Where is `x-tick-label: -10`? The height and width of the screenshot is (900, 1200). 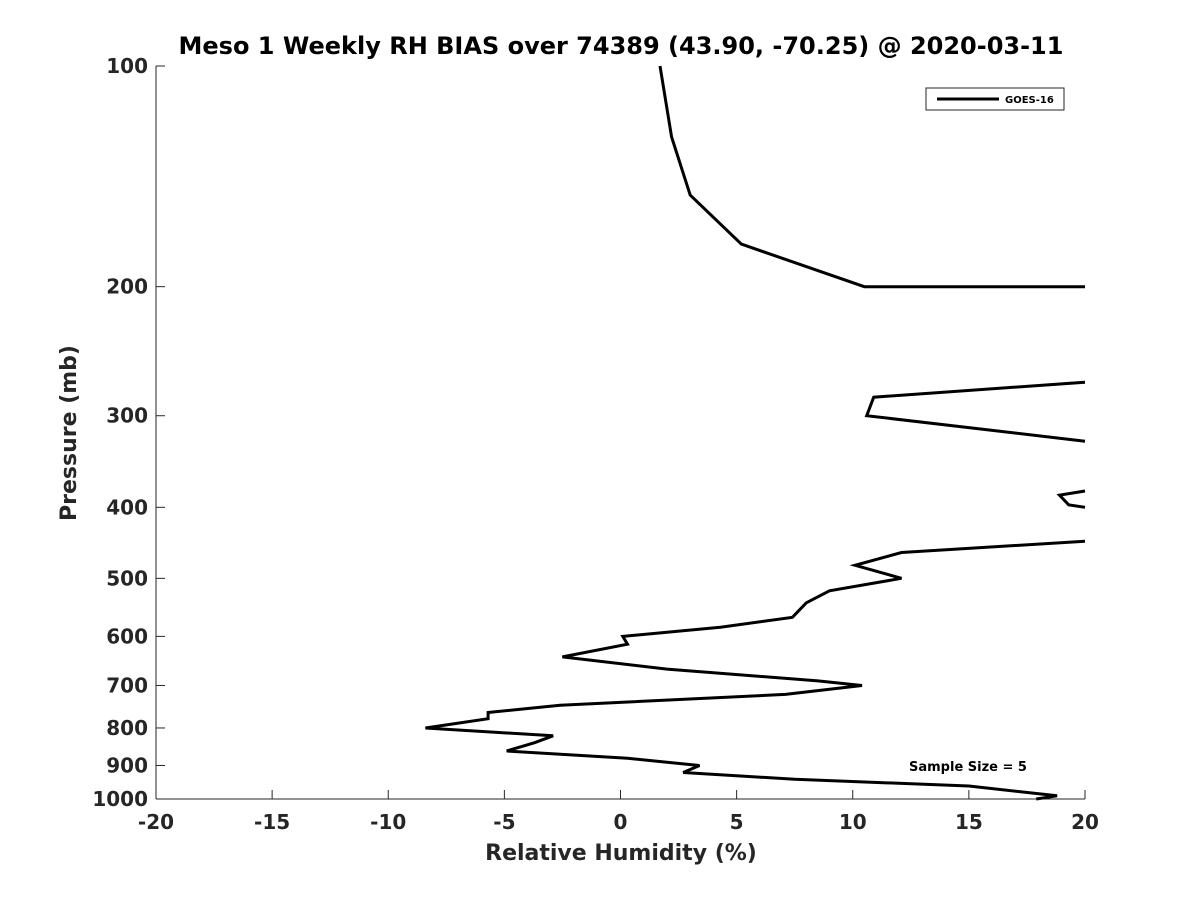 x-tick-label: -10 is located at coordinates (388, 822).